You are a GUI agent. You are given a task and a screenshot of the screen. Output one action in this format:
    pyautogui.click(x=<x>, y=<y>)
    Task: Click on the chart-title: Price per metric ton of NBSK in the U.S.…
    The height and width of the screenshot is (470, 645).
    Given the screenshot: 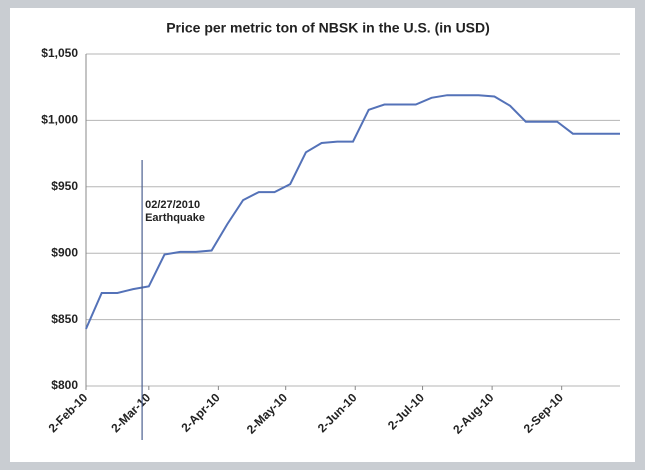 What is the action you would take?
    pyautogui.click(x=328, y=28)
    